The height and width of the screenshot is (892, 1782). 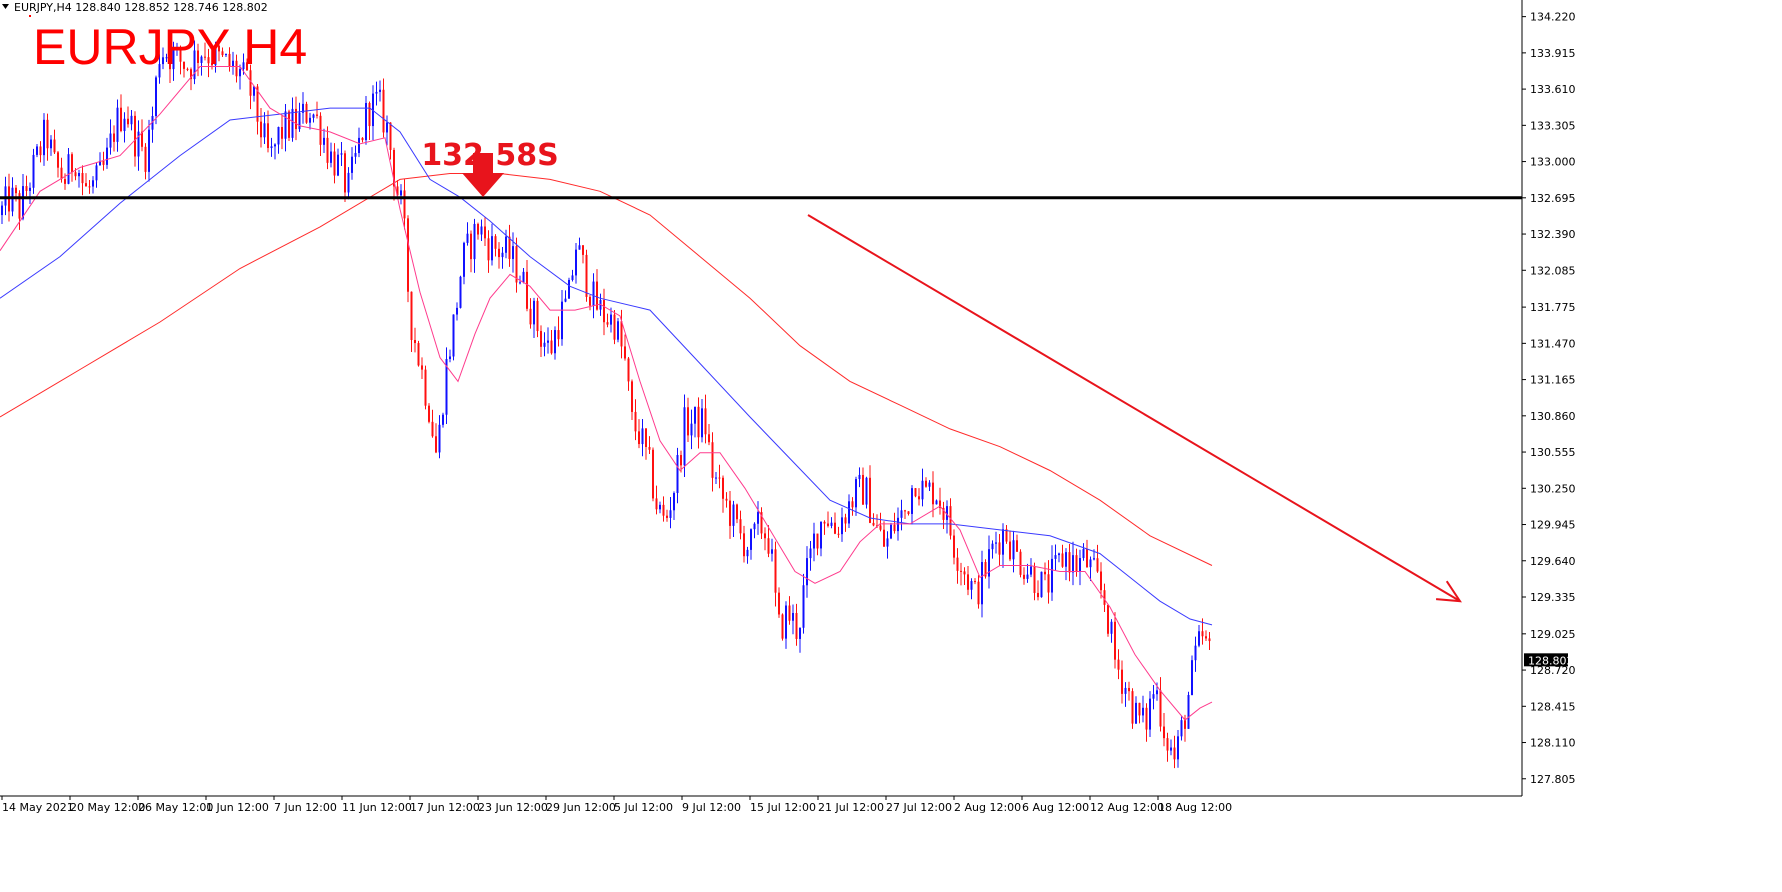 I want to click on x-tick-label: 23 Jun 12:00, so click(x=513, y=807).